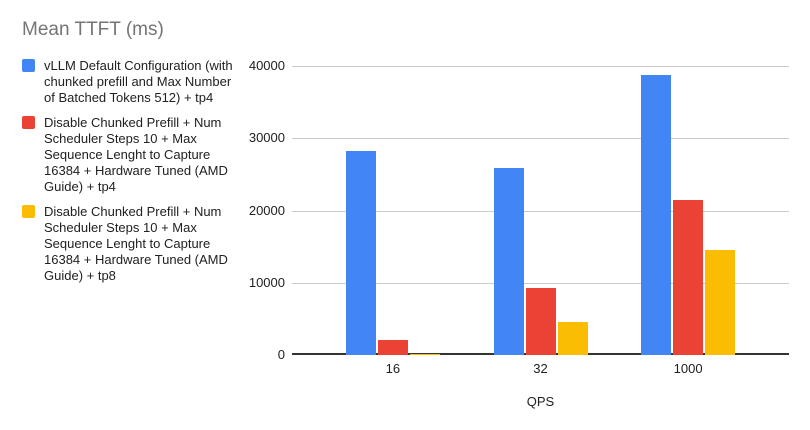  I want to click on bar-qps32-series1, so click(541, 321).